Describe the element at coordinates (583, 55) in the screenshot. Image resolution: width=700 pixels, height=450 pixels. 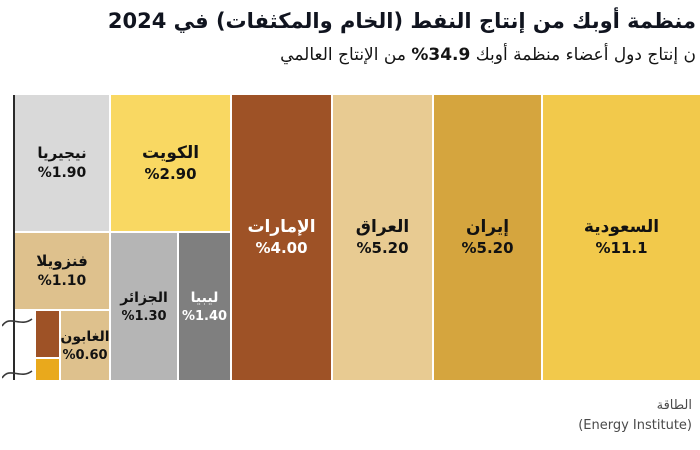
I see `subtitle-text-prefix: ن إنتاج دول أعضاء منظمة أوبك` at that location.